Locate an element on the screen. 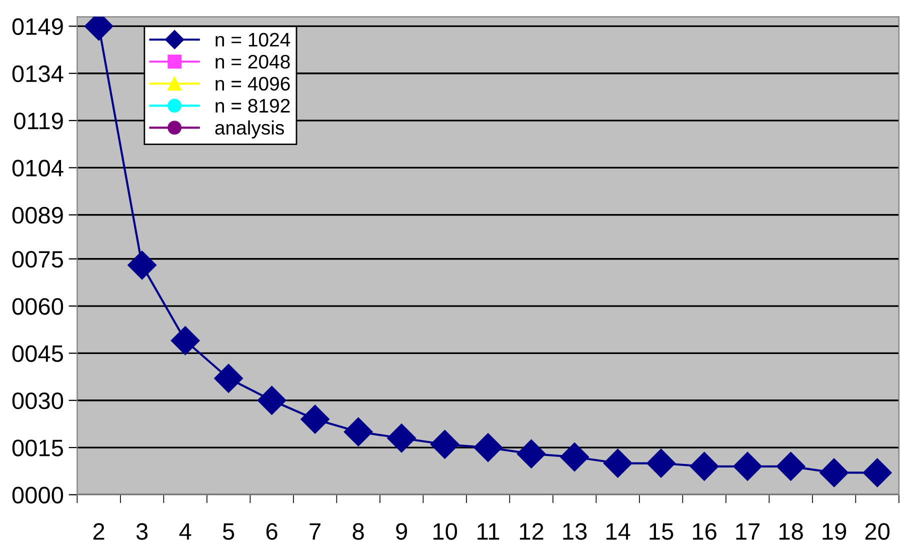 Image resolution: width=908 pixels, height=559 pixels. y-tick-label: 0075 is located at coordinates (37, 259).